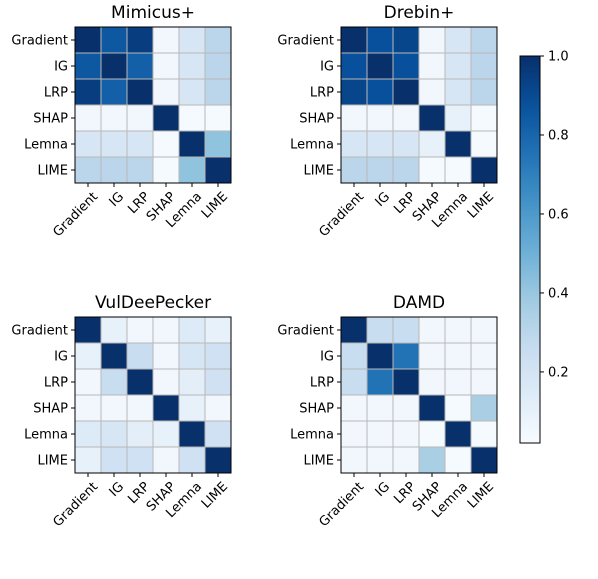  Describe the element at coordinates (530, 249) in the screenshot. I see `colorbar-gradient` at that location.